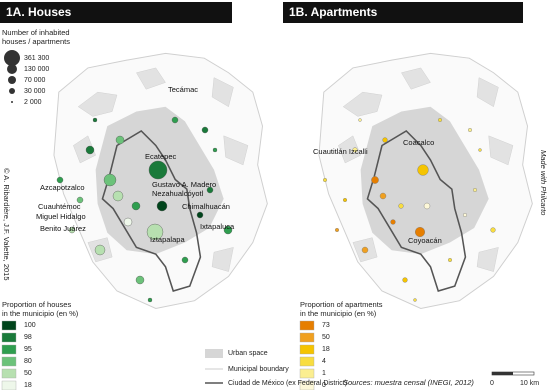 The image size is (549, 390). What do you see at coordinates (184, 184) in the screenshot?
I see `place-label: Gustavo A. Madero` at bounding box center [184, 184].